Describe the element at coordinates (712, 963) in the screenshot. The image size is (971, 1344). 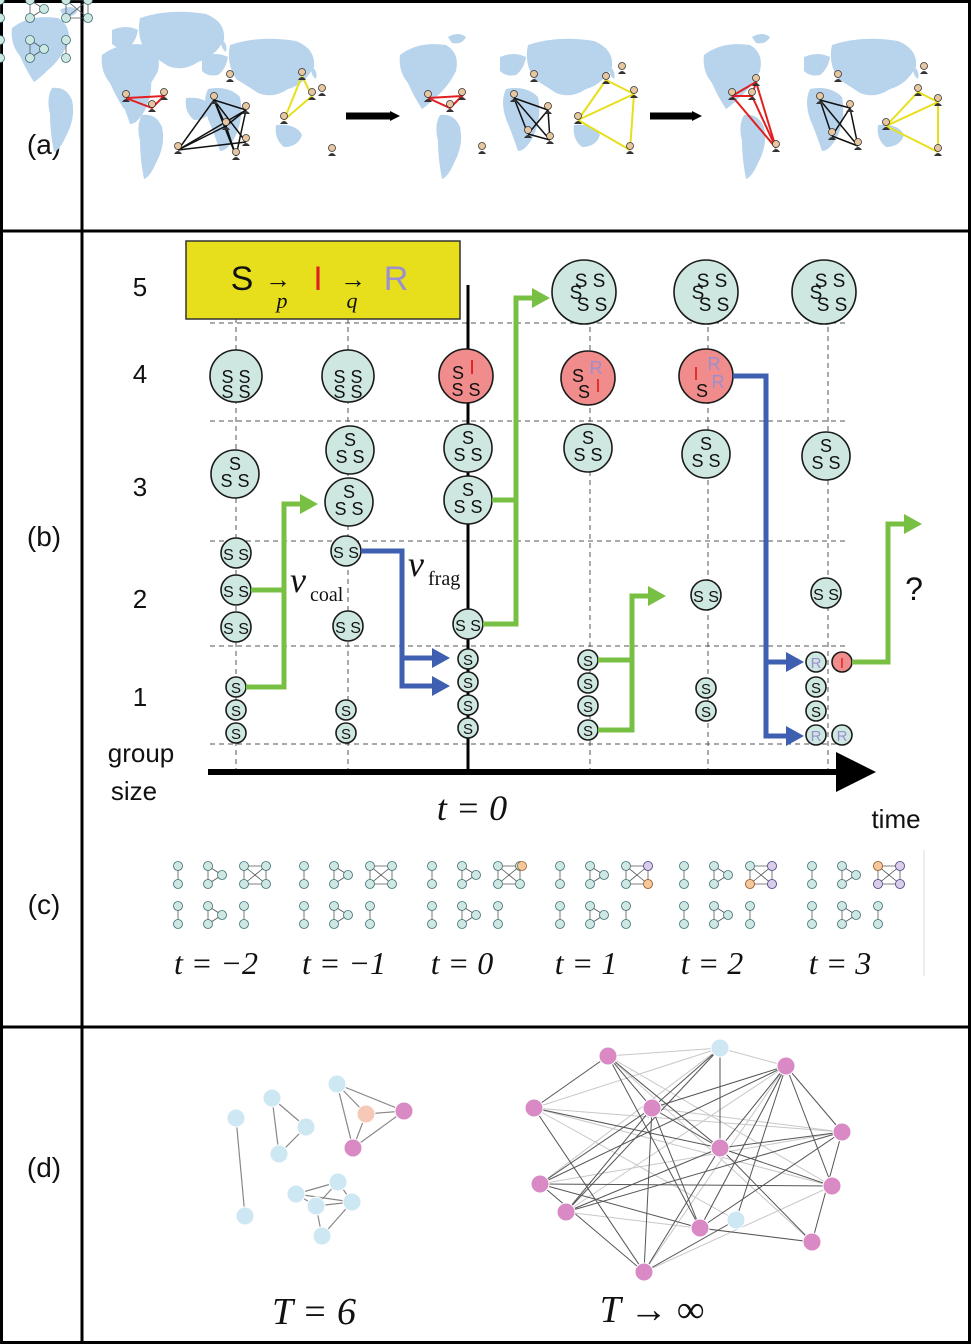
I see `c-time-label: t = 2` at that location.